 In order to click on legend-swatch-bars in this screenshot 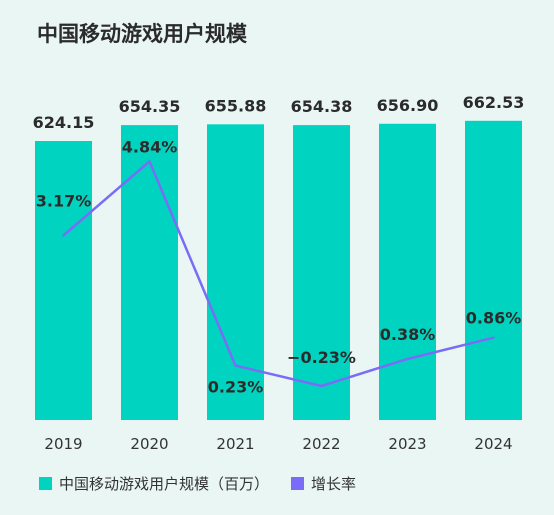, I will do `click(45, 483)`.